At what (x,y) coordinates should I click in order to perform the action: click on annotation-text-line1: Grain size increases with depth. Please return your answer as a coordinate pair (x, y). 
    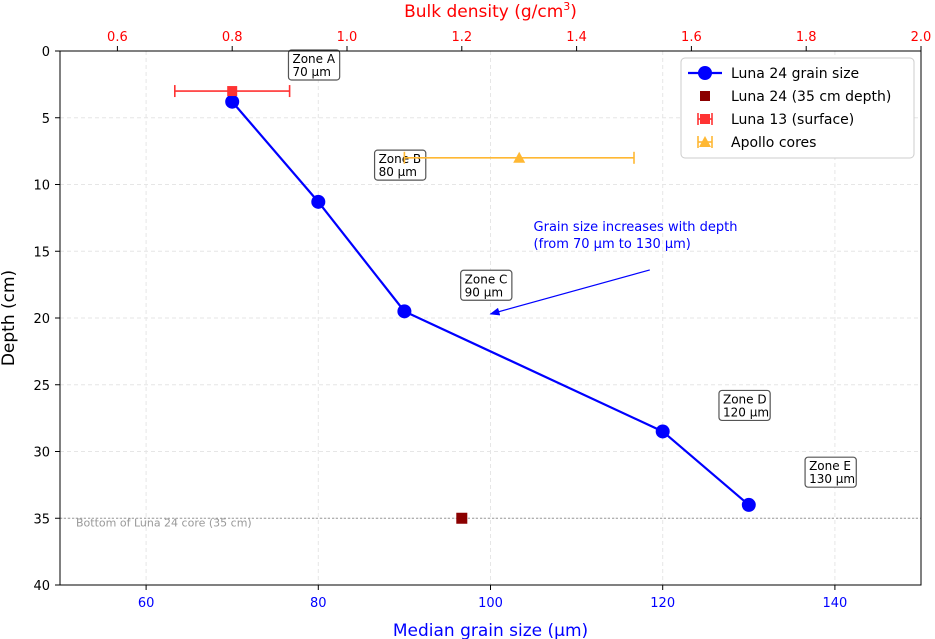
    Looking at the image, I should click on (636, 227).